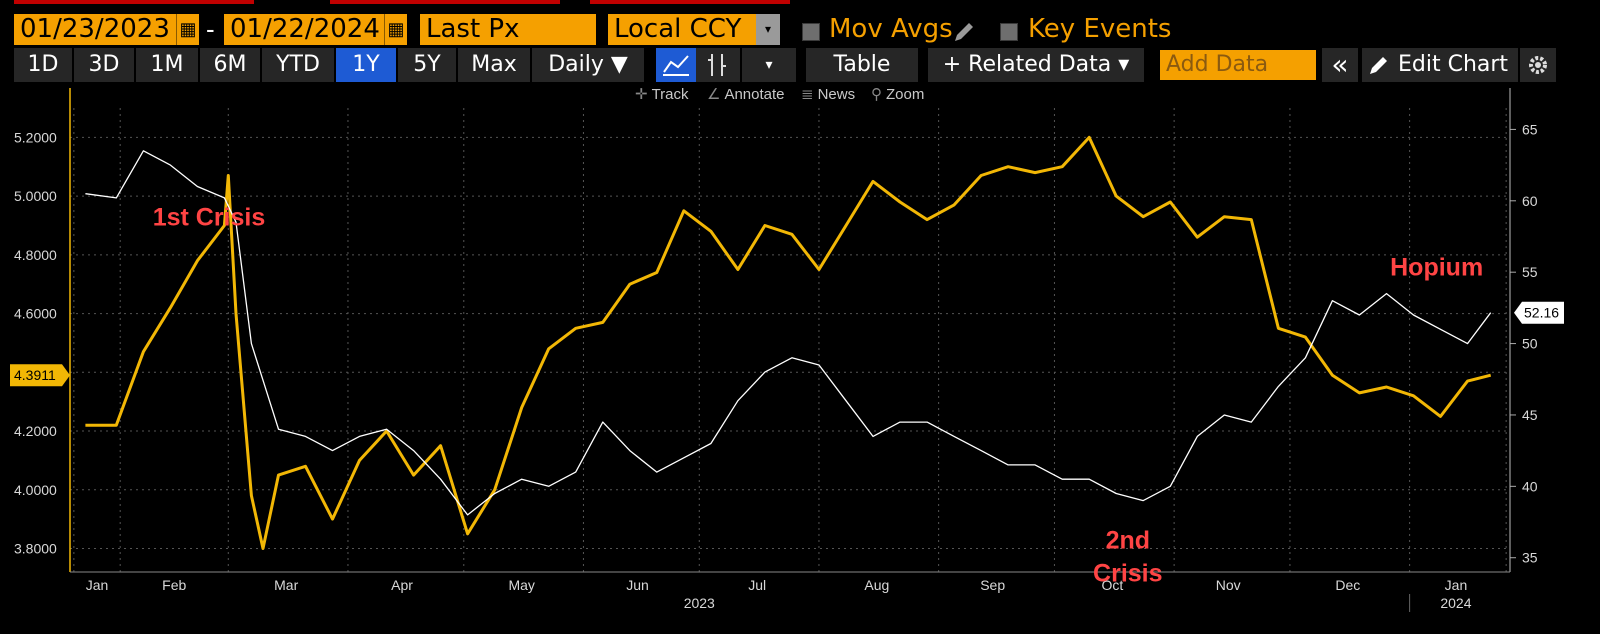  What do you see at coordinates (641, 94) in the screenshot?
I see `crosshair-icon: ✛` at bounding box center [641, 94].